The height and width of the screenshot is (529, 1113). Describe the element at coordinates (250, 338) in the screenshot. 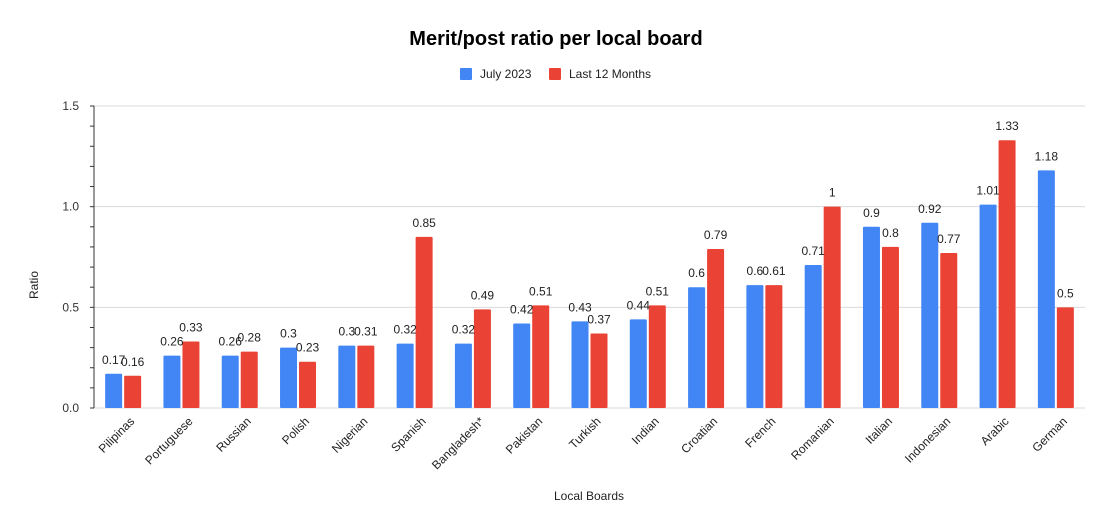

I see `data-label: 0.28` at that location.